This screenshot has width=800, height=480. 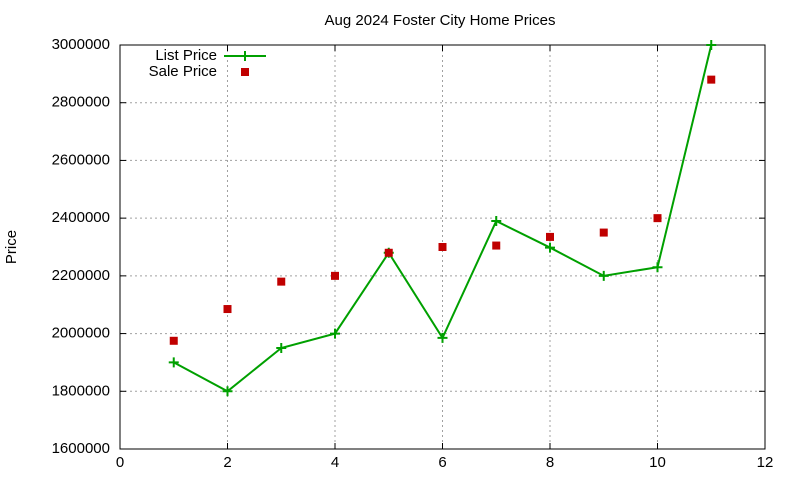 What do you see at coordinates (227, 462) in the screenshot?
I see `x-tick-label: 2` at bounding box center [227, 462].